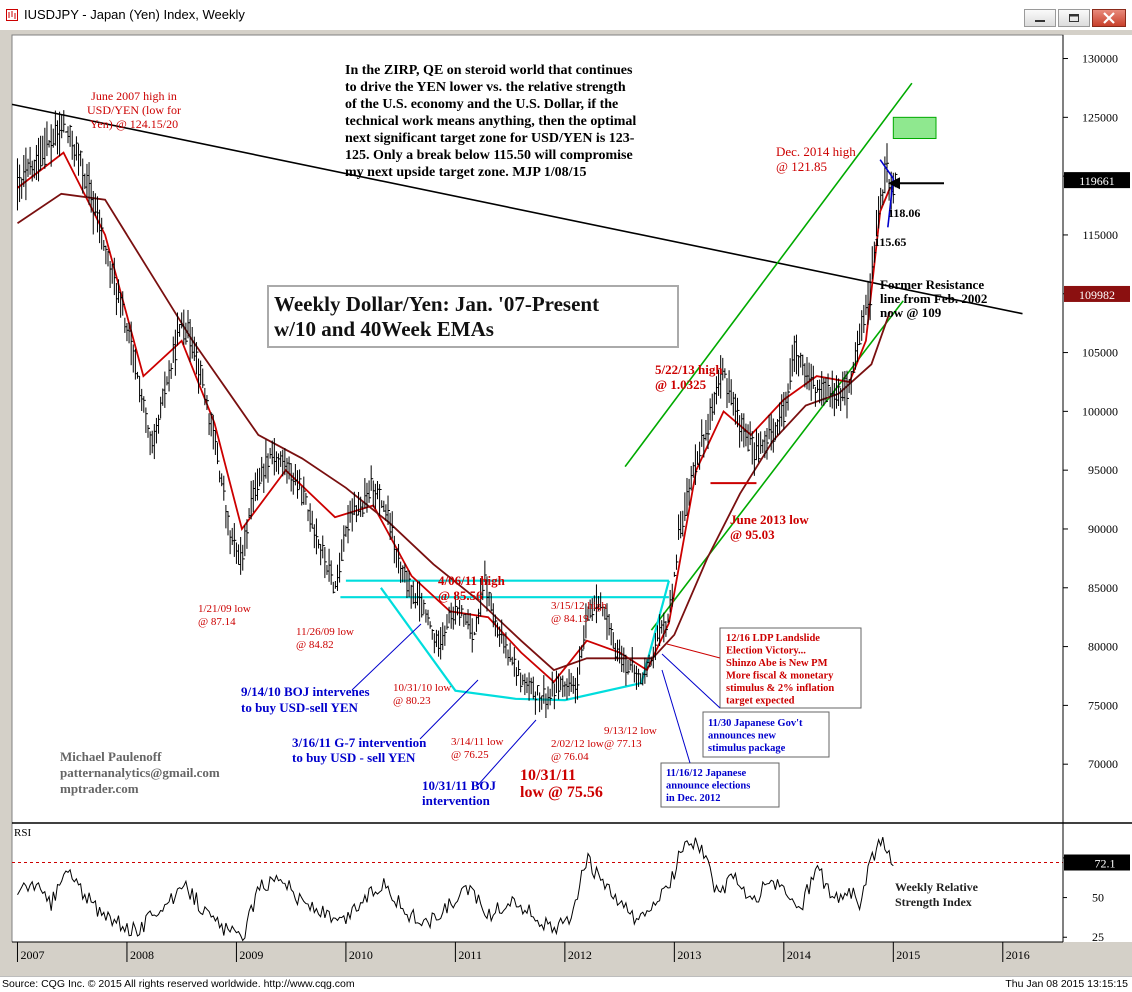 The width and height of the screenshot is (1132, 992). I want to click on annotation-stimulus: 11/30 Japanese Gov't, so click(755, 723).